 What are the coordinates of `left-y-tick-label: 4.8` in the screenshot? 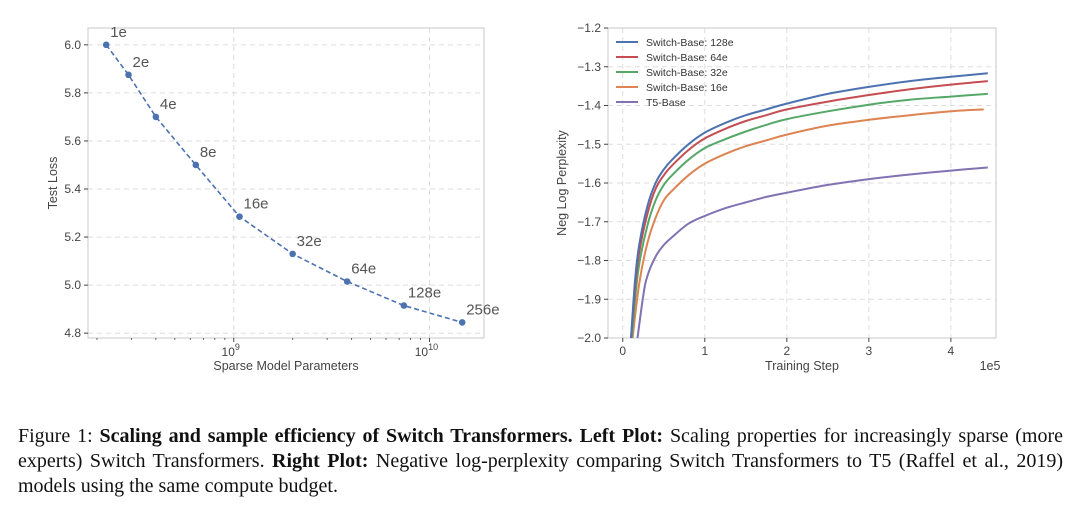 It's located at (72, 333).